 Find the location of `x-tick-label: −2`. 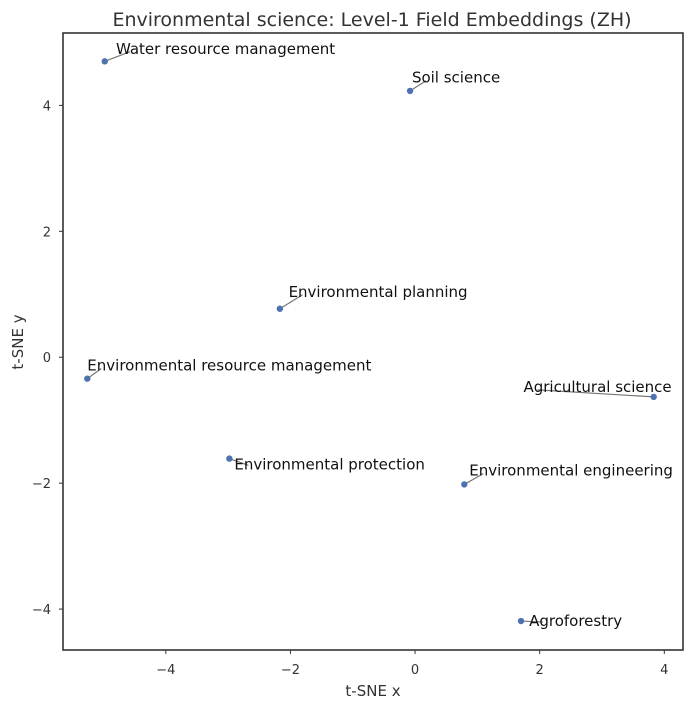

x-tick-label: −2 is located at coordinates (290, 670).